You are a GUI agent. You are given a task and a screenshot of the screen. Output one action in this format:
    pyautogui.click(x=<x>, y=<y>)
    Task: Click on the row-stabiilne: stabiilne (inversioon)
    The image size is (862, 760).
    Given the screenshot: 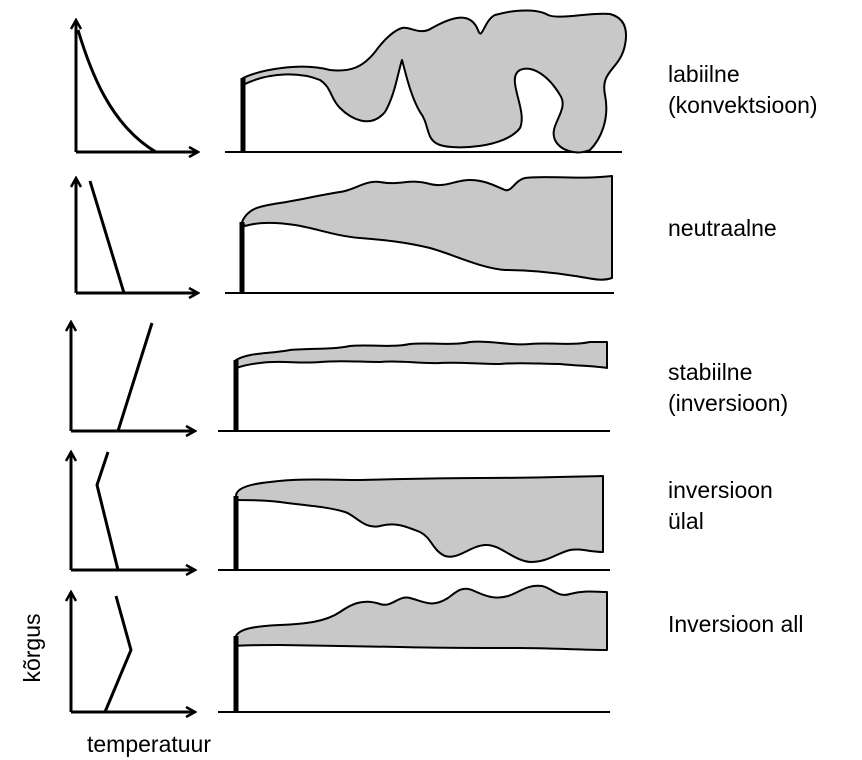 What is the action you would take?
    pyautogui.click(x=429, y=376)
    